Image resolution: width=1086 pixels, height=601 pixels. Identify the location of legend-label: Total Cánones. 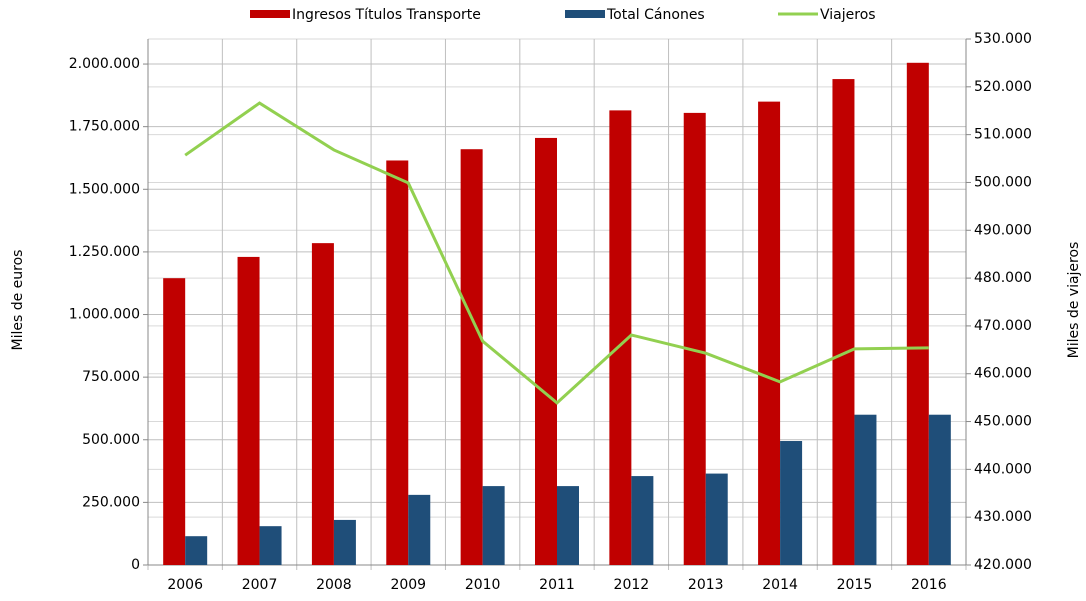
(655, 15).